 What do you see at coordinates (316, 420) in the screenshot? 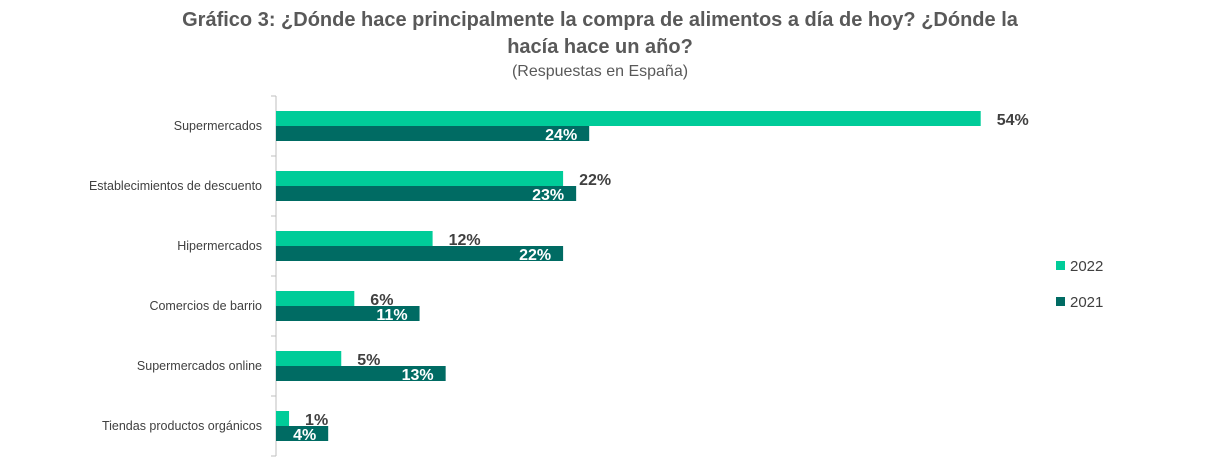
I see `data-label-2022: 1%` at bounding box center [316, 420].